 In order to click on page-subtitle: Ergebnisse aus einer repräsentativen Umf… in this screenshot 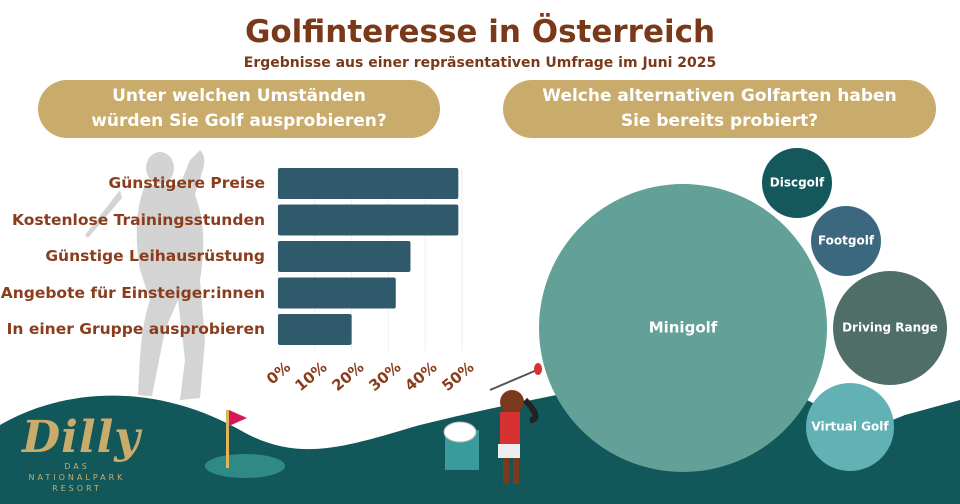, I will do `click(480, 63)`.